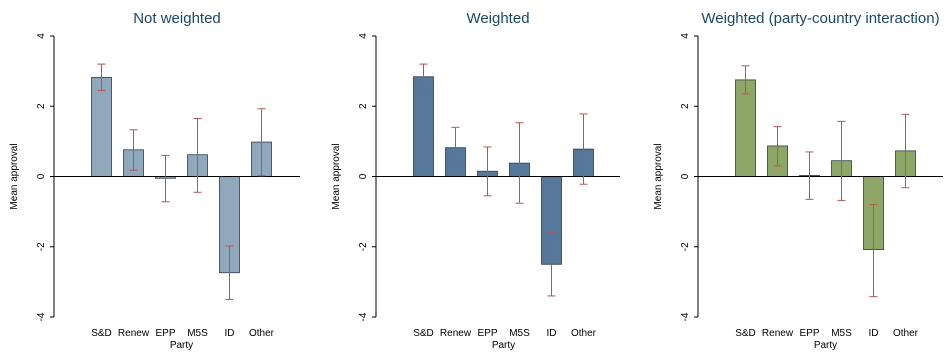 The image size is (950, 359). Describe the element at coordinates (820, 18) in the screenshot. I see `chart-title: Weighted (party-country interaction)` at that location.